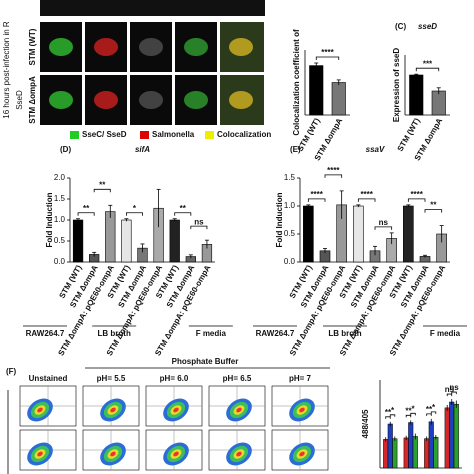 The height and width of the screenshot is (474, 474). I want to click on column-label: pH= 5.5, so click(111, 378).